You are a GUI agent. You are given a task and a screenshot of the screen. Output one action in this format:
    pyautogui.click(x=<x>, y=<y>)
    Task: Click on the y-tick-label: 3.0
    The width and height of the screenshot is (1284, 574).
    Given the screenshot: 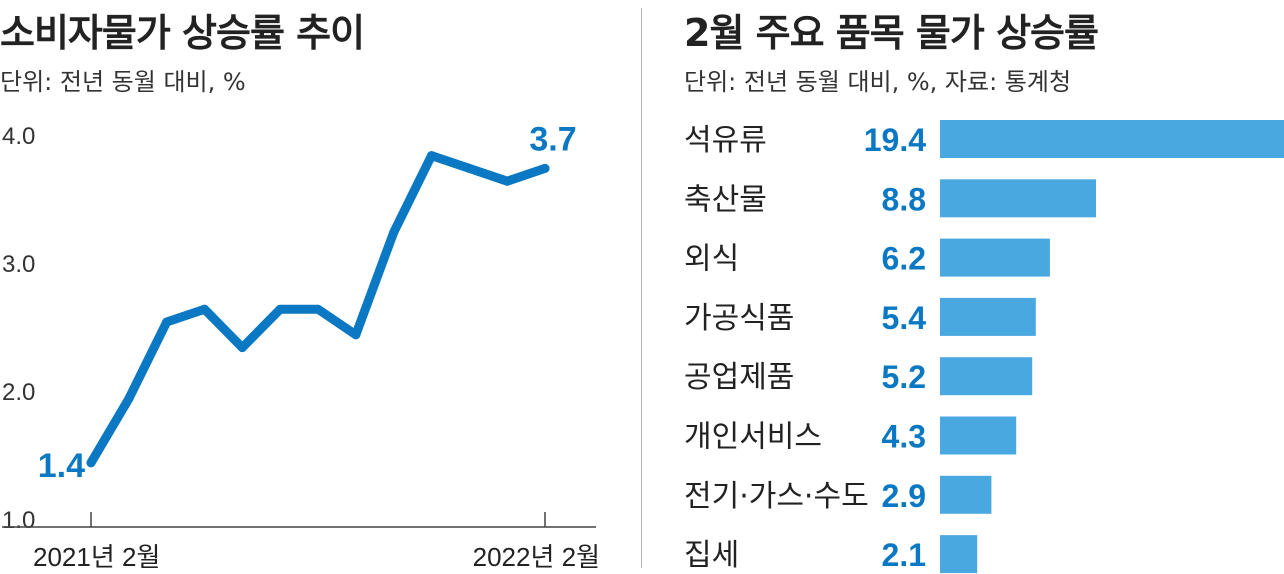 What is the action you would take?
    pyautogui.click(x=18, y=264)
    